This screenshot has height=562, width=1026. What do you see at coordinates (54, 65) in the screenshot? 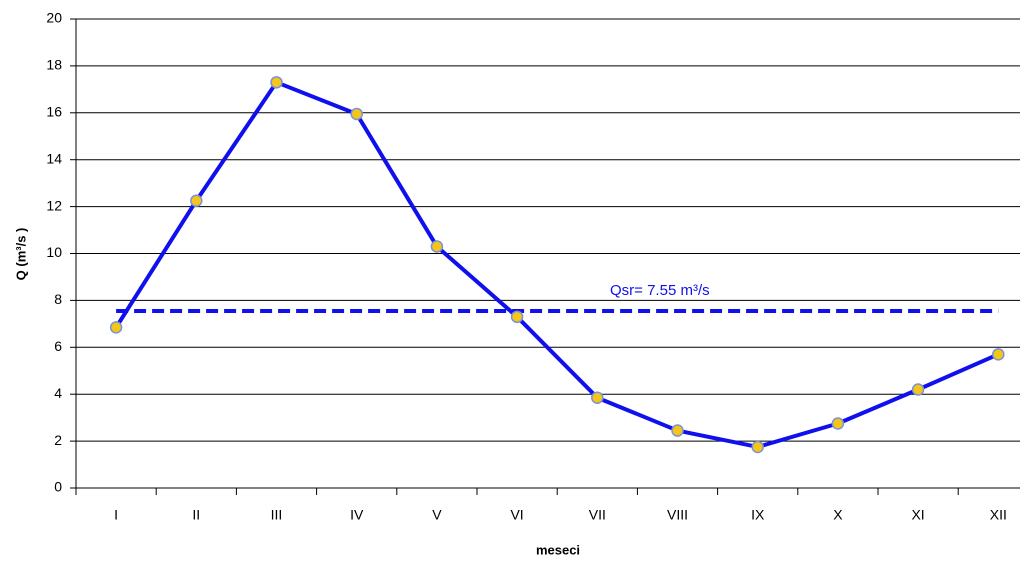
I see `y-tick-label: 18` at bounding box center [54, 65].